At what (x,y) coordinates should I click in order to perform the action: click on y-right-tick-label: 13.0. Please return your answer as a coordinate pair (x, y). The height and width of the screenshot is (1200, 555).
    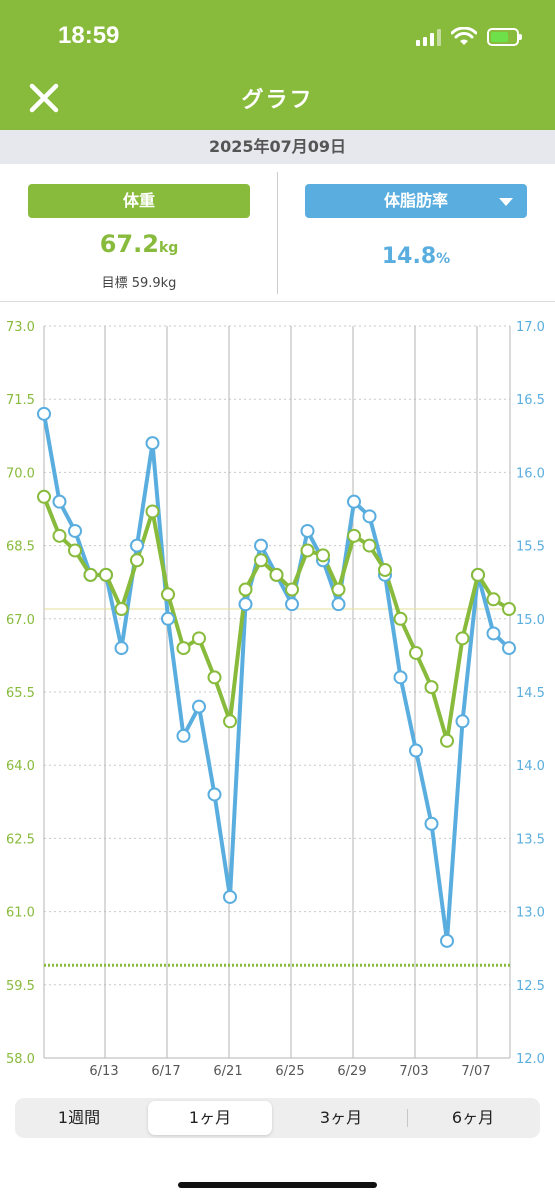
    Looking at the image, I should click on (530, 913).